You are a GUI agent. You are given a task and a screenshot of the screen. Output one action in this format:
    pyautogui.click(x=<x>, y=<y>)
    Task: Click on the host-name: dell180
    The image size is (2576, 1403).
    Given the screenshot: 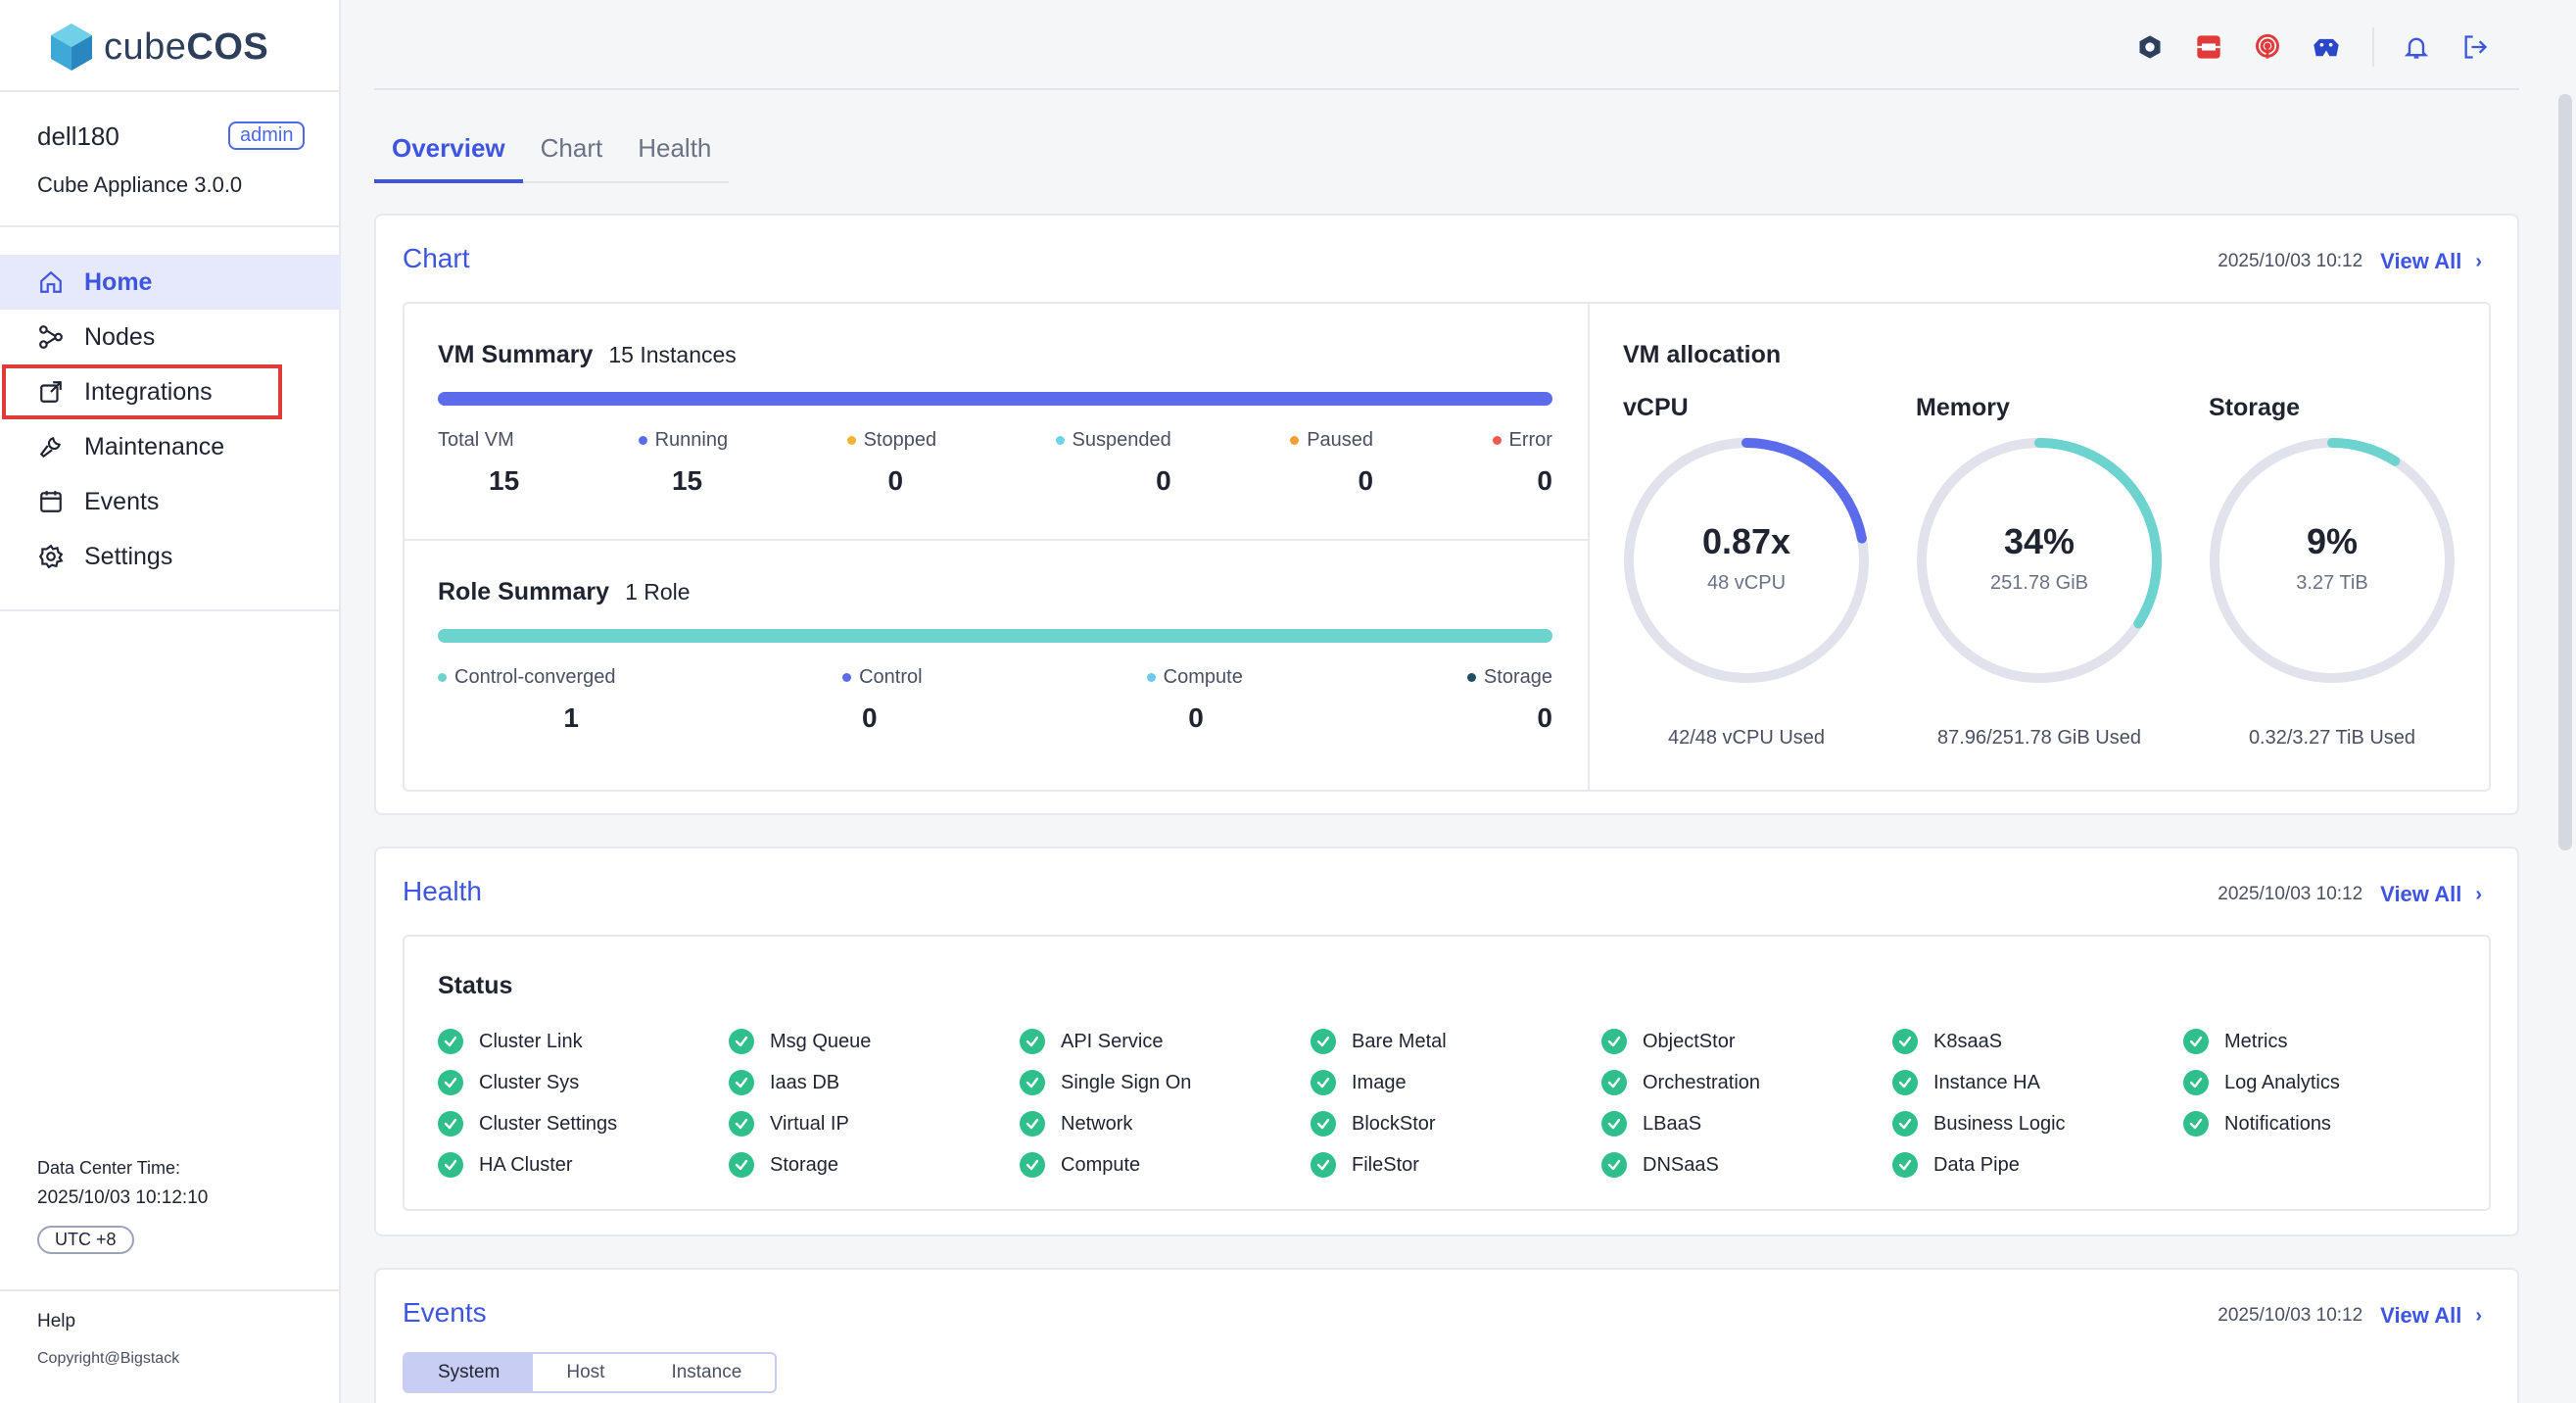 What is the action you would take?
    pyautogui.click(x=78, y=136)
    